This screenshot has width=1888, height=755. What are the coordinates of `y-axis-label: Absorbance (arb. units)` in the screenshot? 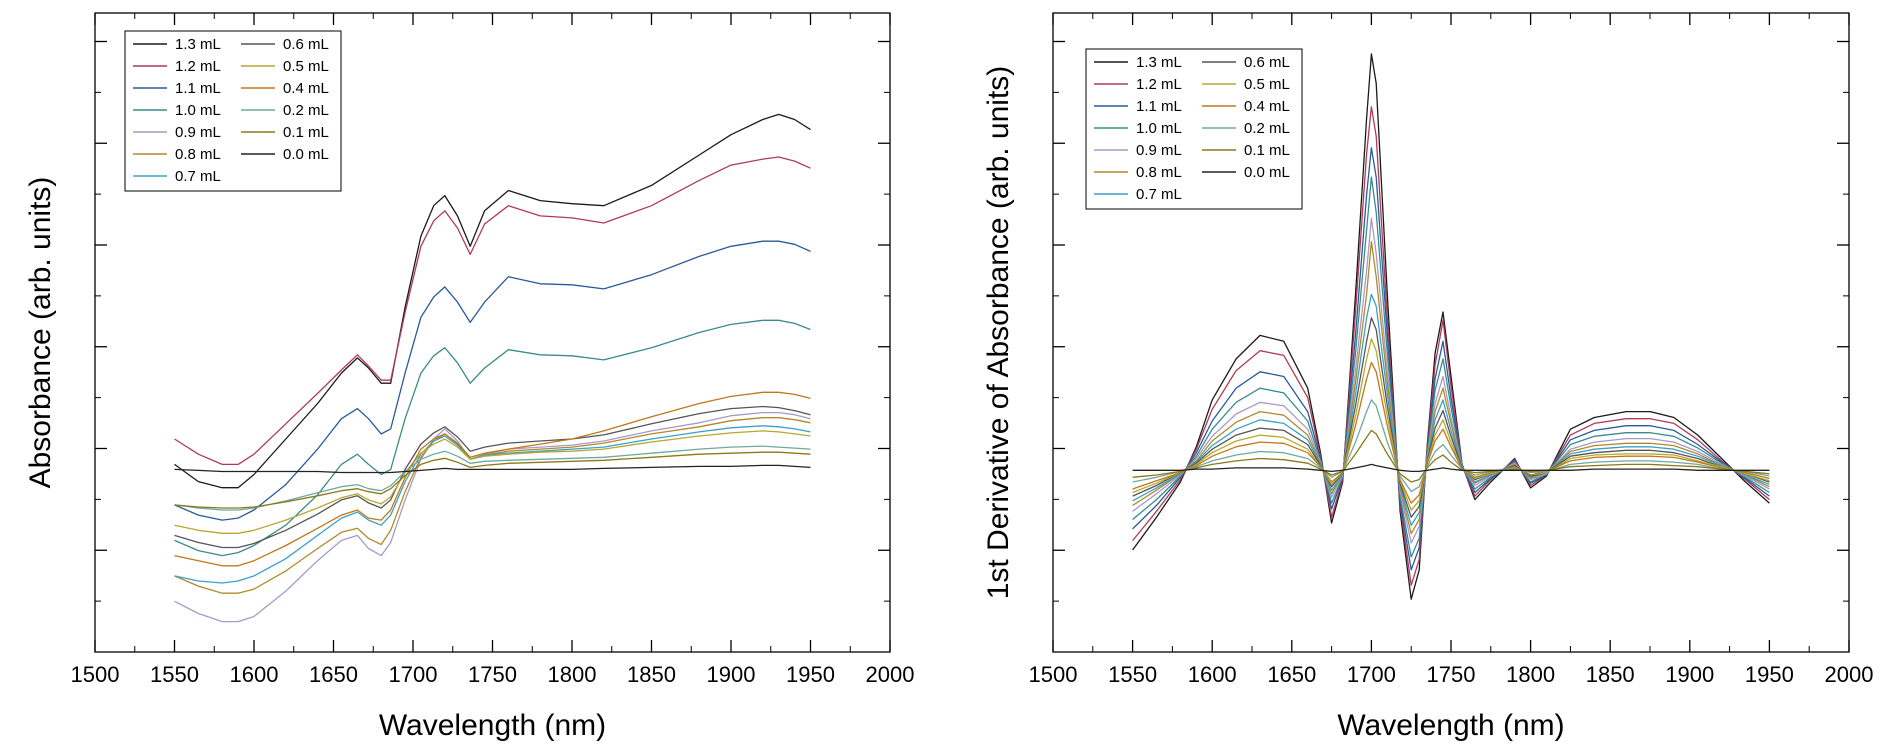 It's located at (40, 333).